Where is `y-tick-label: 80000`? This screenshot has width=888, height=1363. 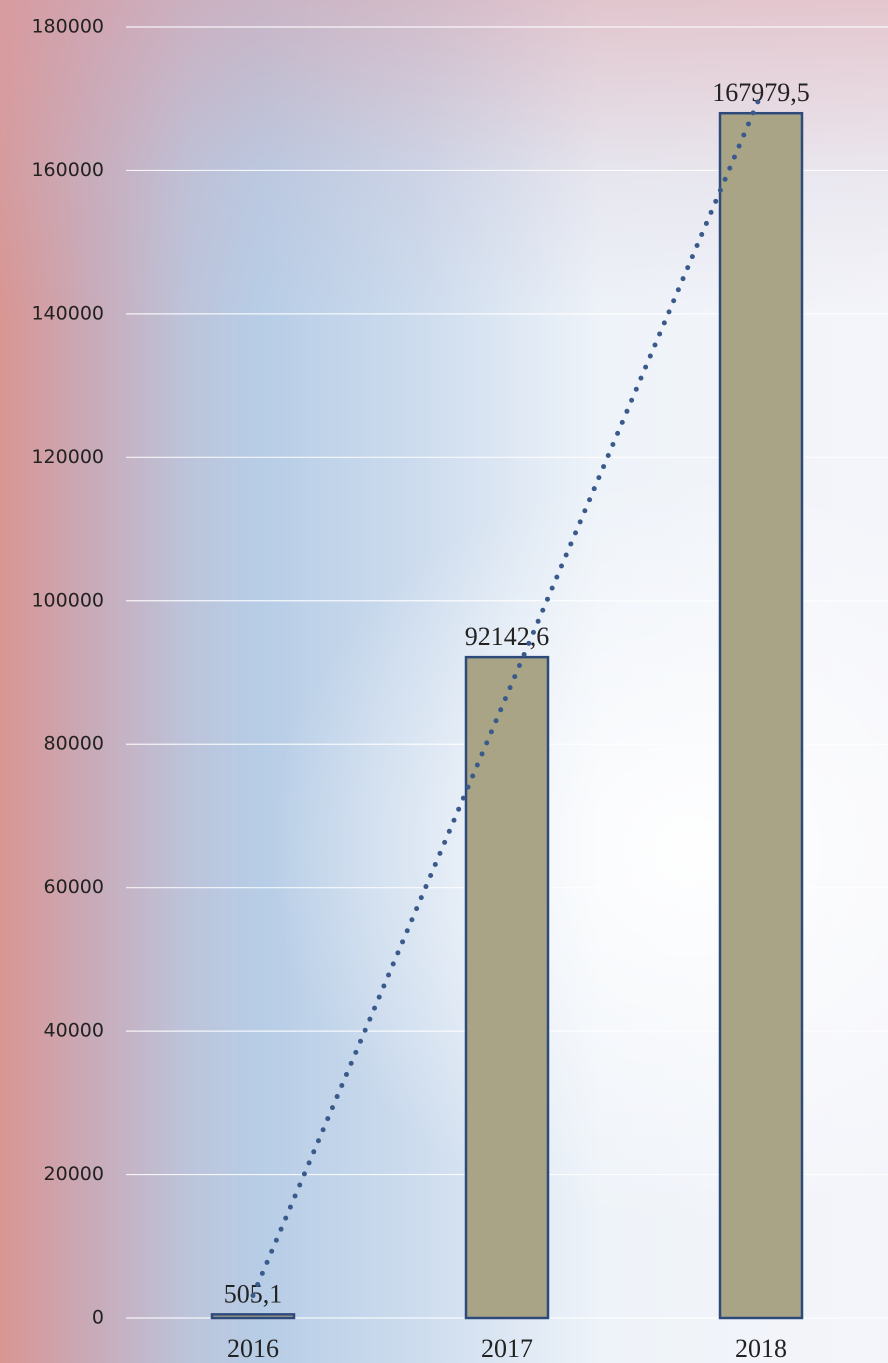
y-tick-label: 80000 is located at coordinates (74, 744).